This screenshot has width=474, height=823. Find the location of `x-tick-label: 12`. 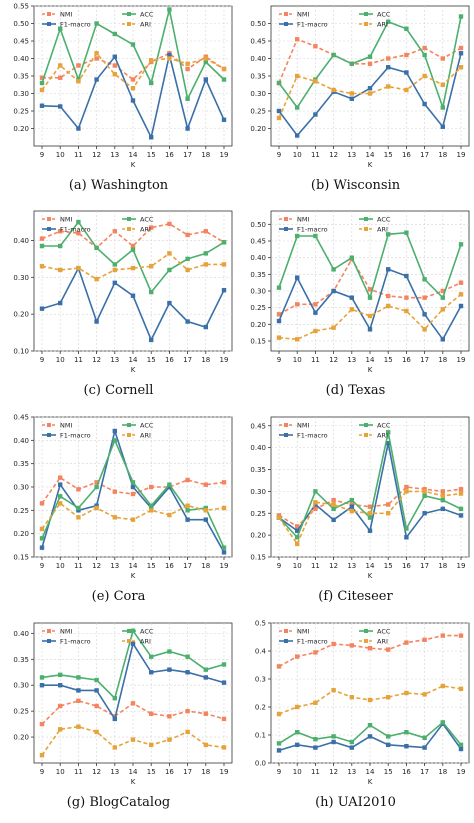

x-tick-label: 12 is located at coordinates (96, 360).